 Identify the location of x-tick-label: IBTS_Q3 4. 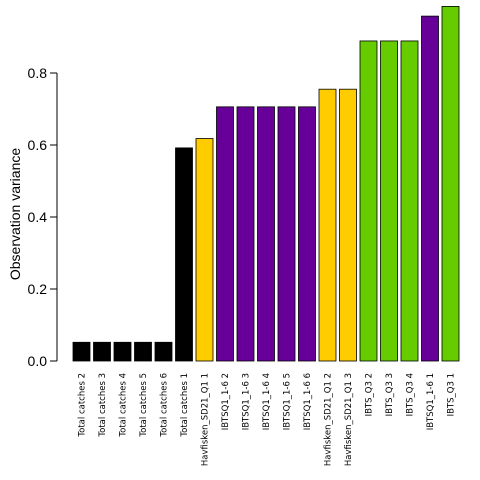
(411, 394).